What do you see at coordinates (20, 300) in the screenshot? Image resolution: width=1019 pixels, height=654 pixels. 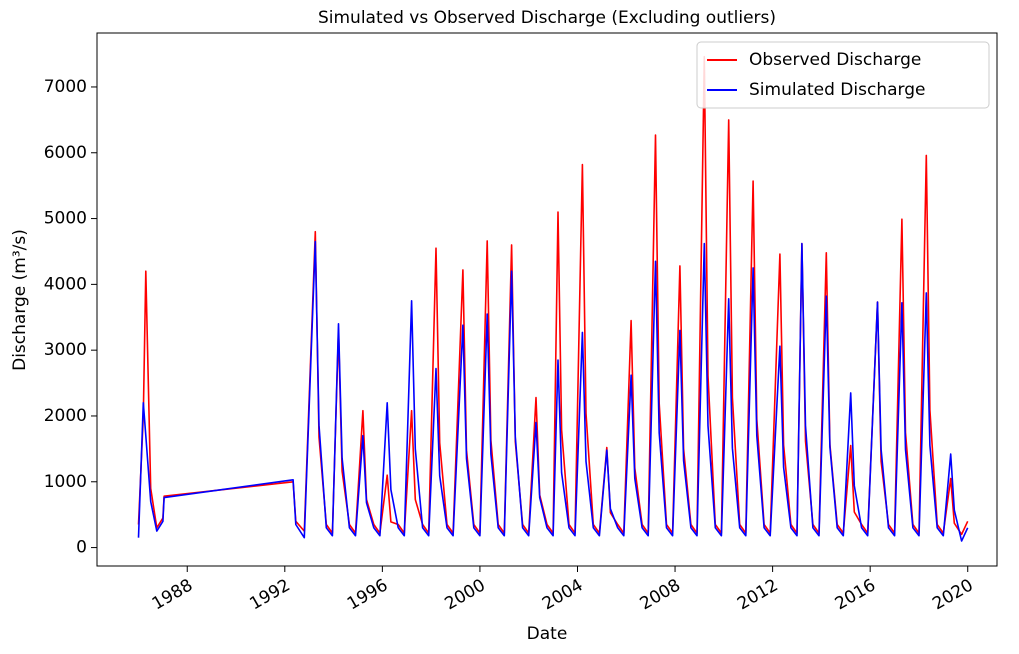 I see `y-axis-label: Discharge (m³/s)` at bounding box center [20, 300].